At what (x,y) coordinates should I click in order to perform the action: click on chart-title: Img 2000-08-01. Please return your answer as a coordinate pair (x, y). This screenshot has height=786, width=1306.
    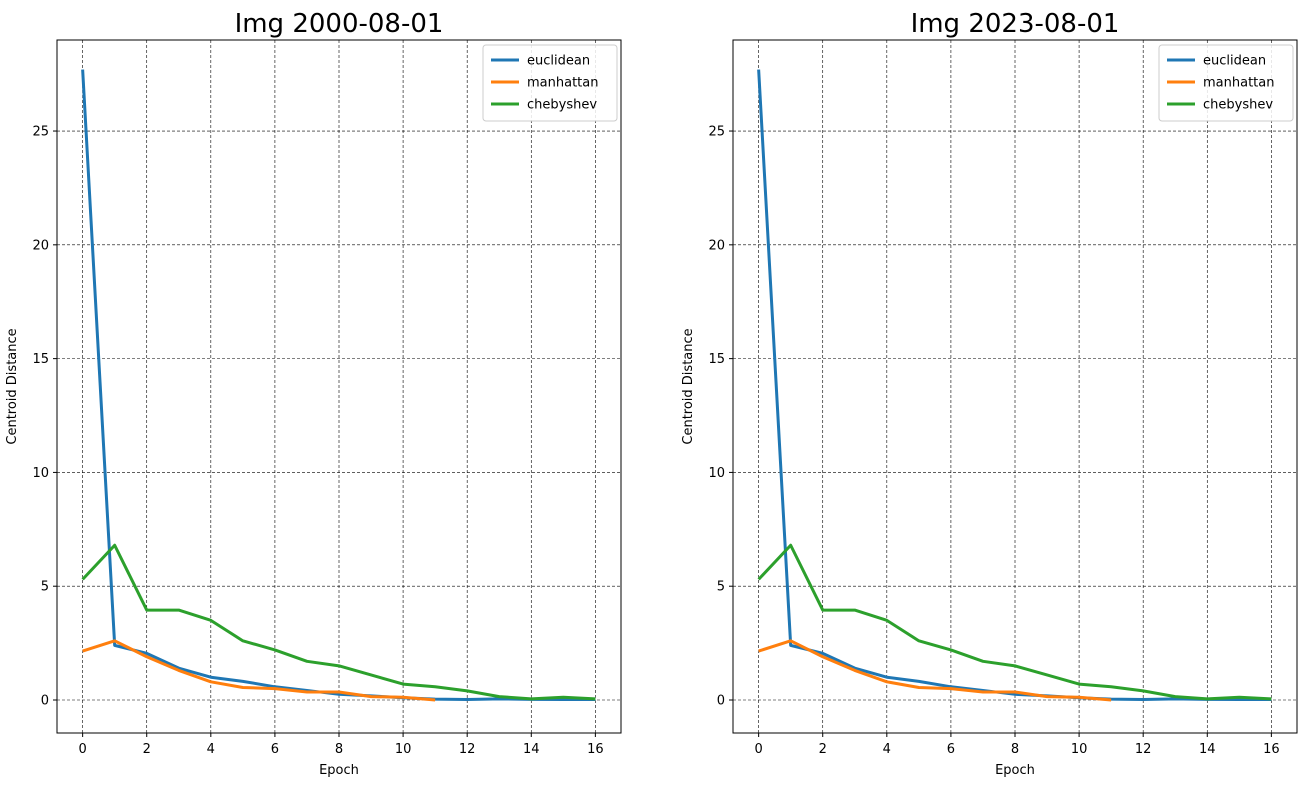
    Looking at the image, I should click on (339, 24).